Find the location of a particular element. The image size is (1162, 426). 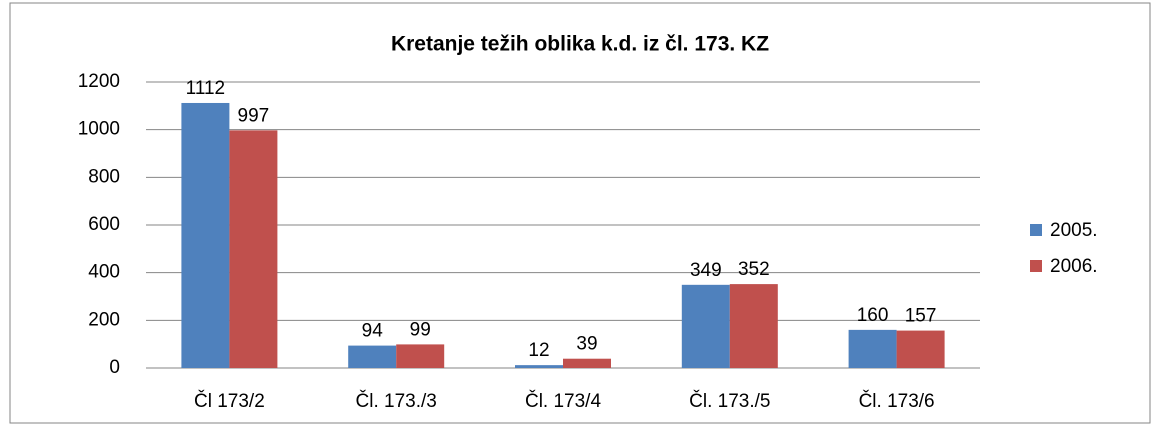

legend-label: 2005. is located at coordinates (1074, 230).